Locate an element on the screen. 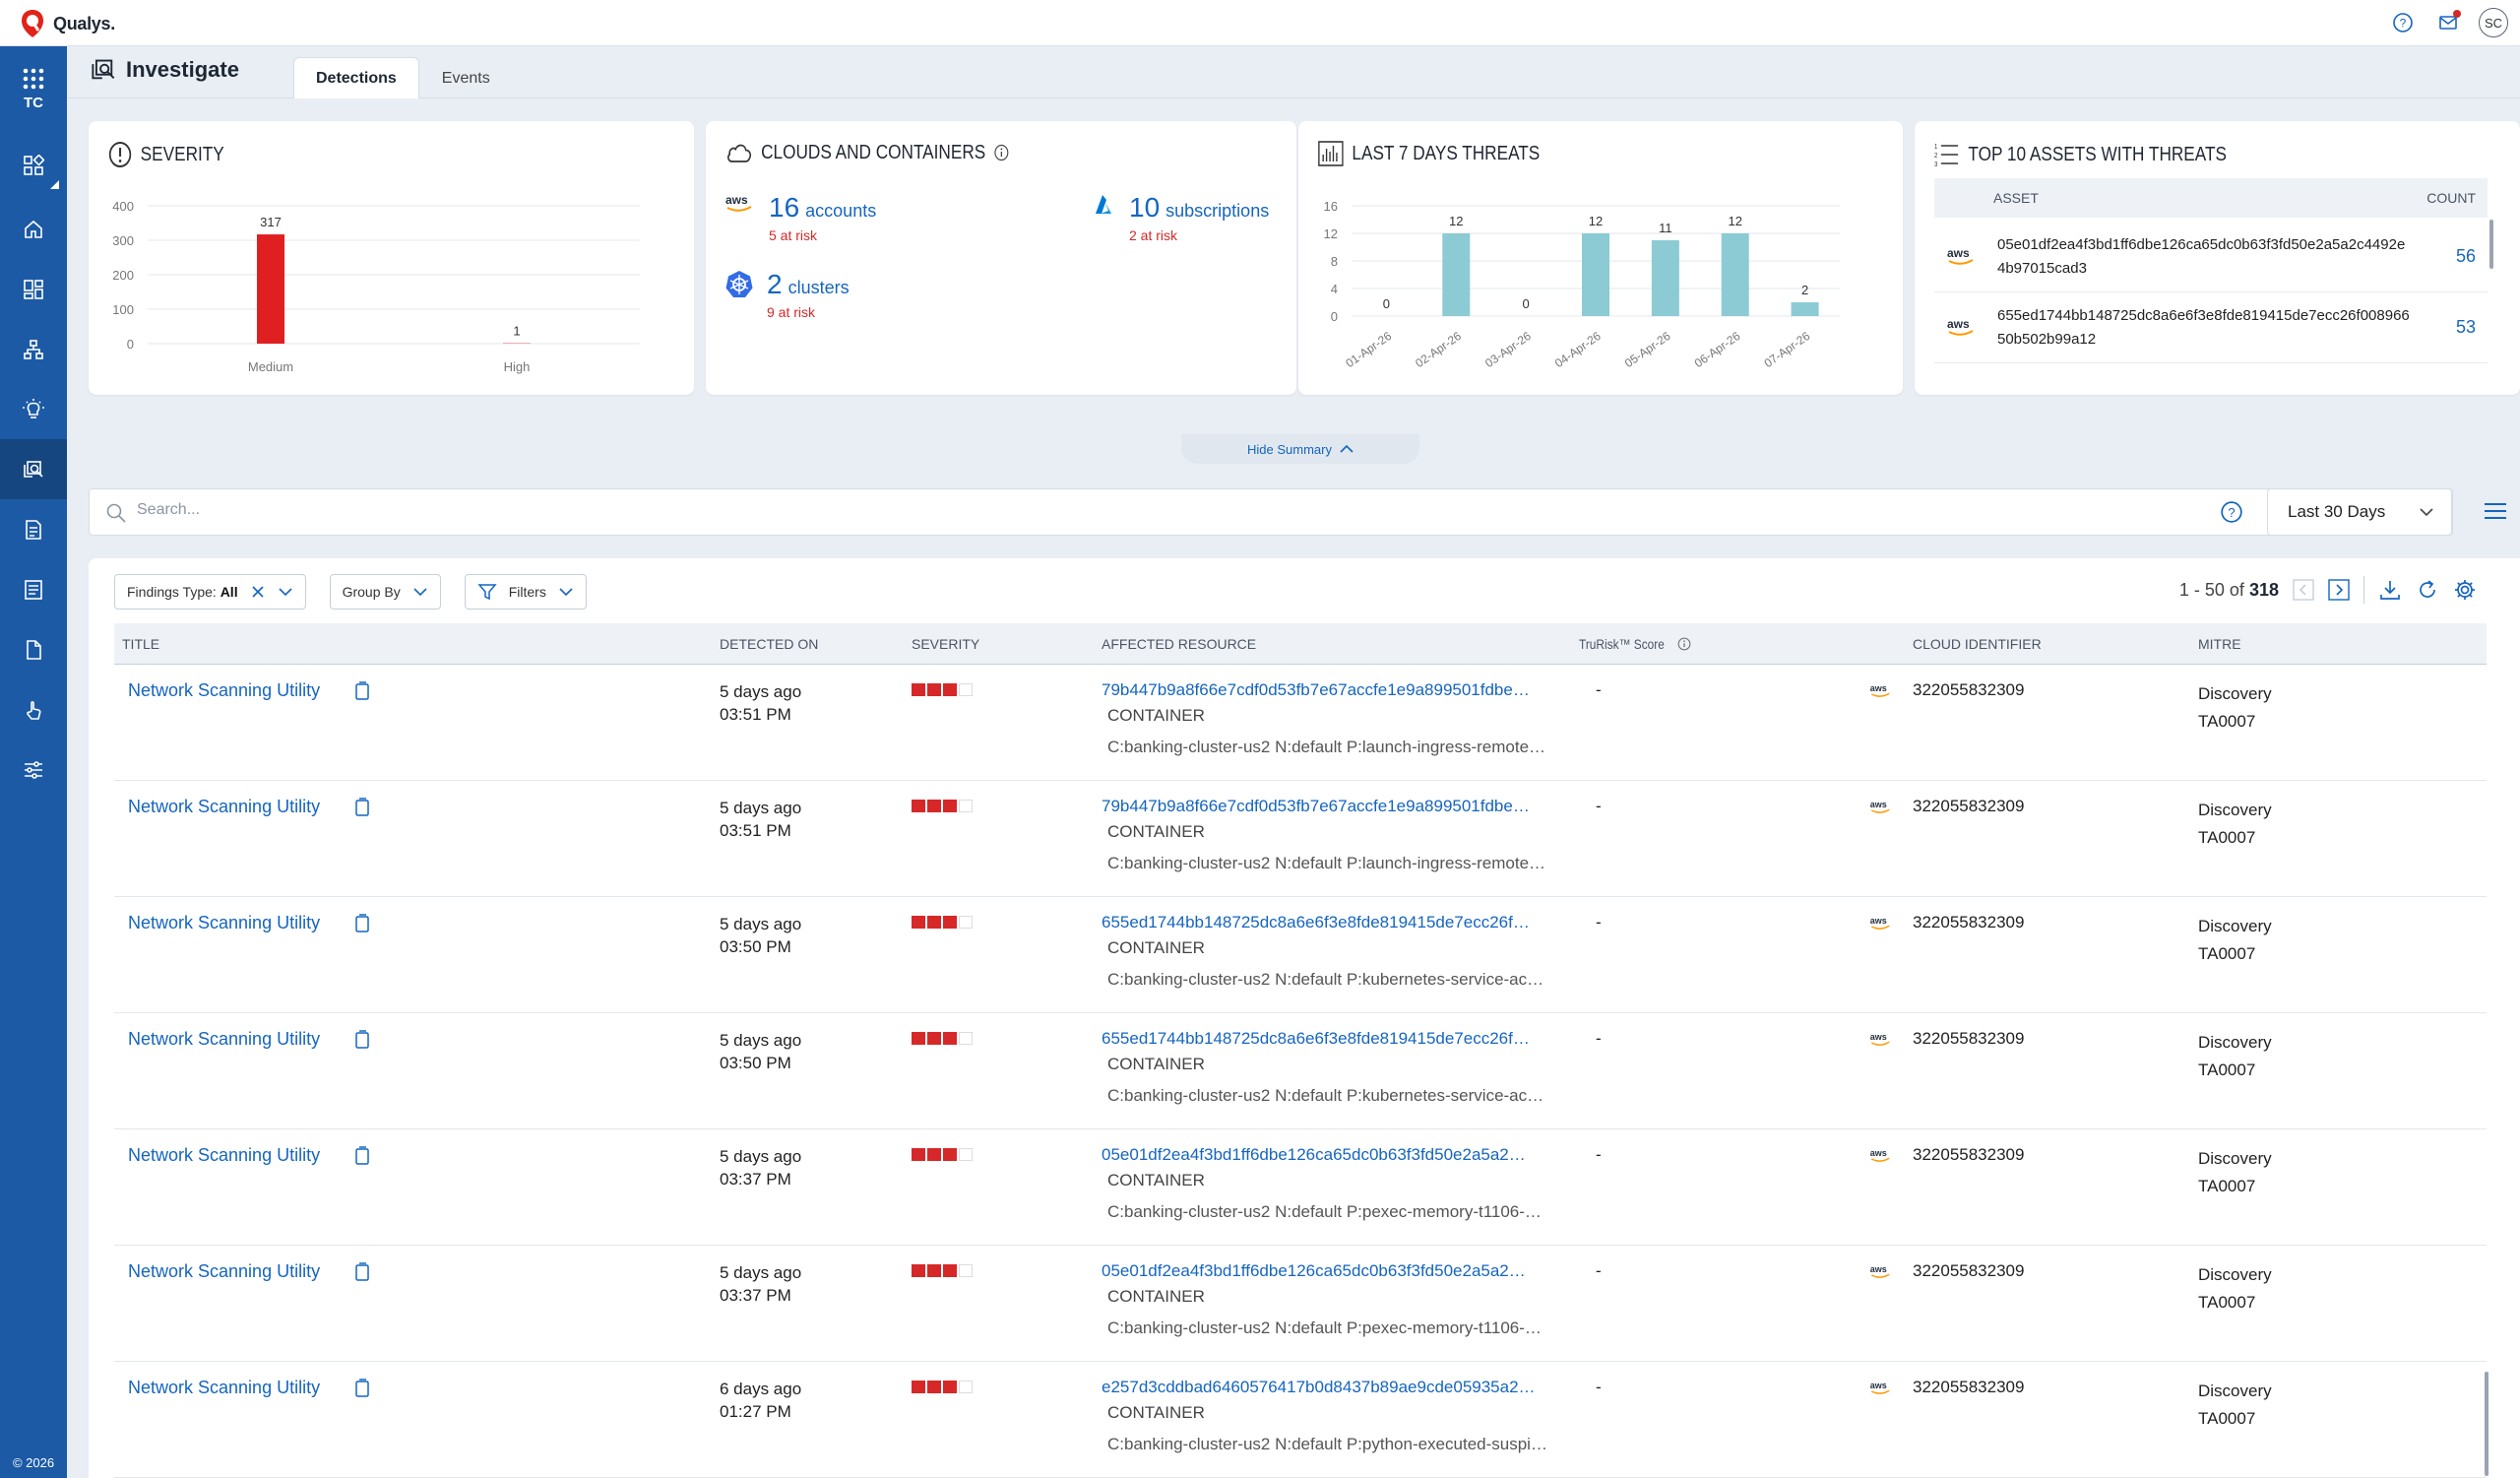  subscriptions-summary: 10 subscriptions 2 at risk is located at coordinates (1180, 217).